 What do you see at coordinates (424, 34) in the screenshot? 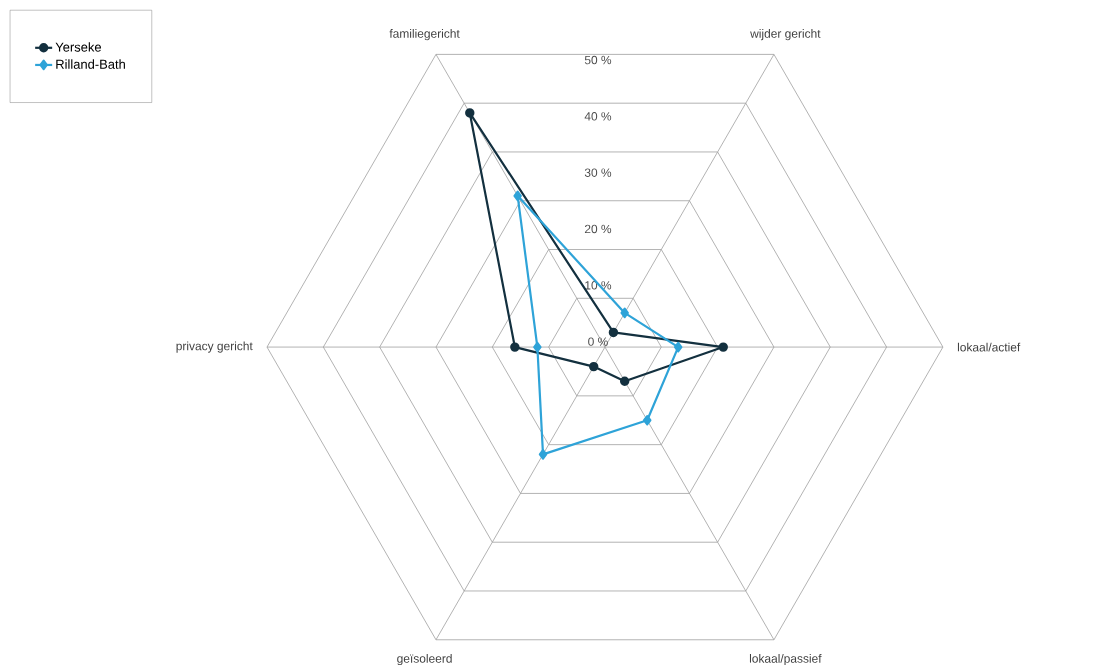
I see `spoke-label: familiegericht` at bounding box center [424, 34].